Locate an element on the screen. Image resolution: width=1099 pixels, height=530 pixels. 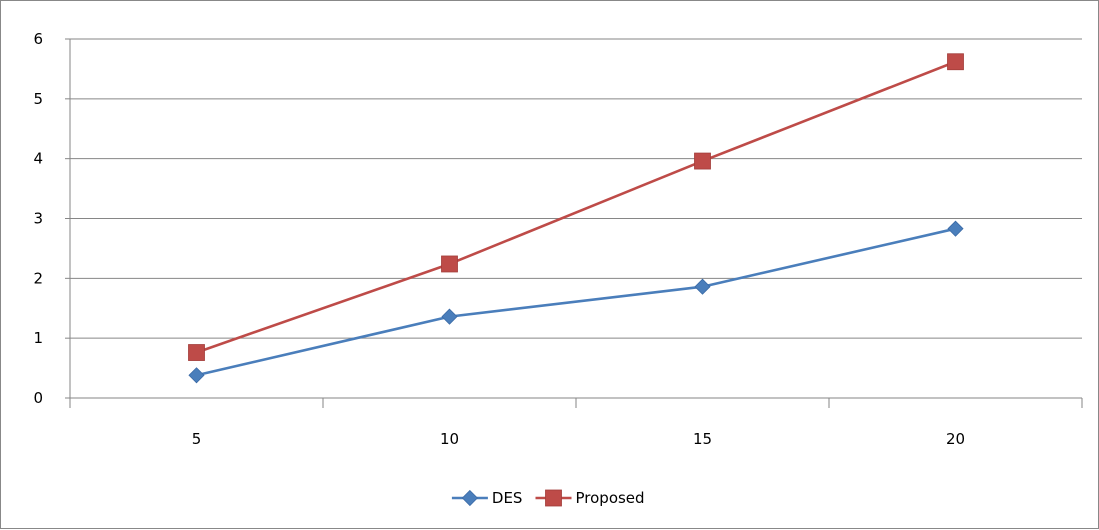
legend-label-proposed: Proposed is located at coordinates (610, 498).